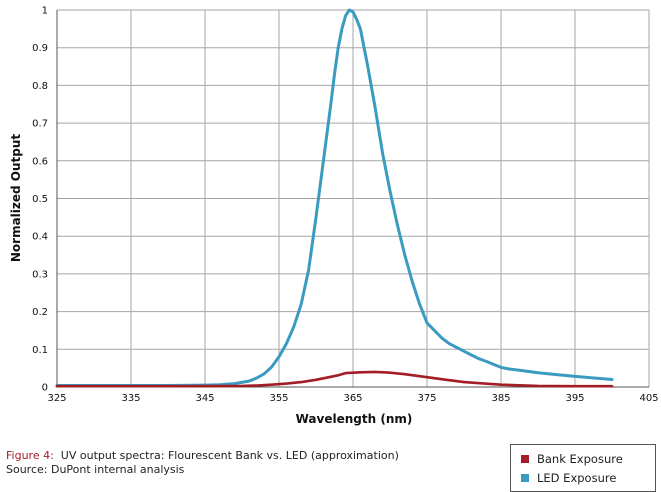 The image size is (661, 492). I want to click on legend-item-bank: Bank Exposure, so click(588, 458).